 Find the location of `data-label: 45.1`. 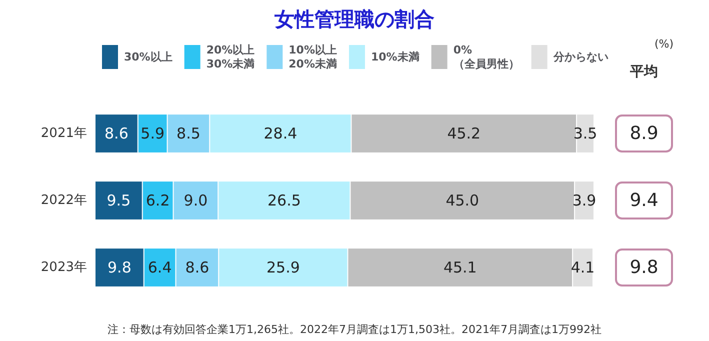

data-label: 45.1 is located at coordinates (460, 267).